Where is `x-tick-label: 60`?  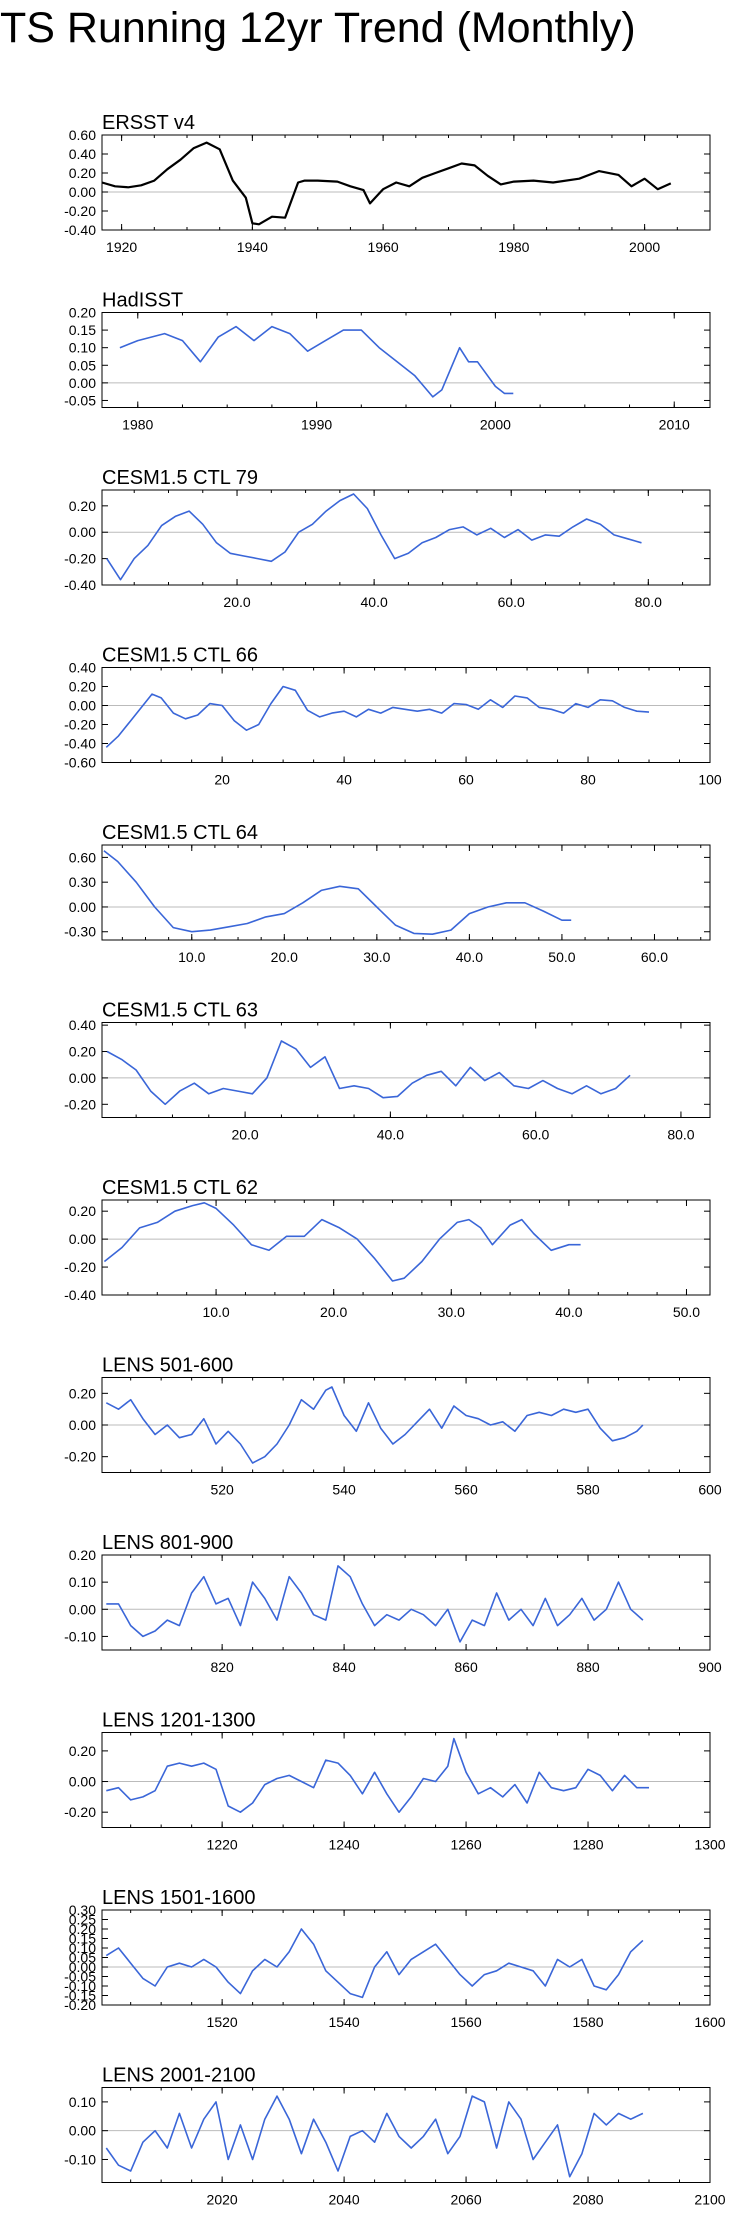 x-tick-label: 60 is located at coordinates (466, 780).